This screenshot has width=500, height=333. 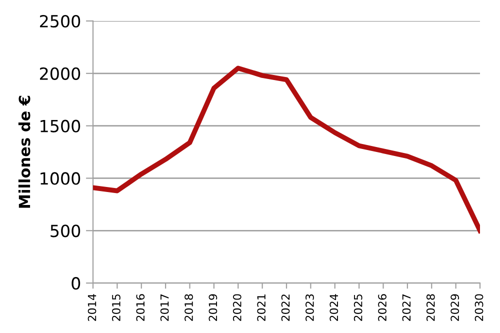 What do you see at coordinates (188, 307) in the screenshot?
I see `x-tick-label: 2018` at bounding box center [188, 307].